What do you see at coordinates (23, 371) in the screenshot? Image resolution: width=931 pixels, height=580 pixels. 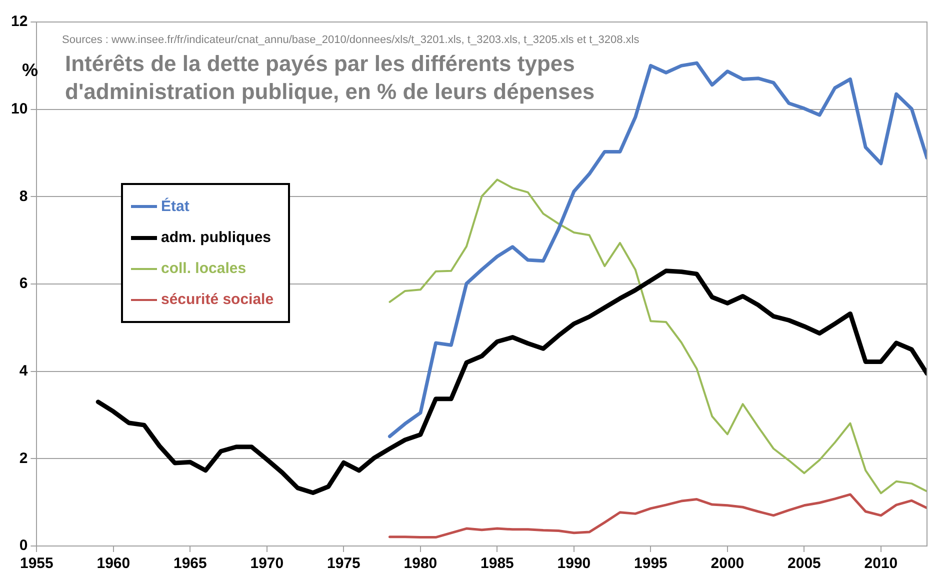 I see `y-tick-label: 4` at bounding box center [23, 371].